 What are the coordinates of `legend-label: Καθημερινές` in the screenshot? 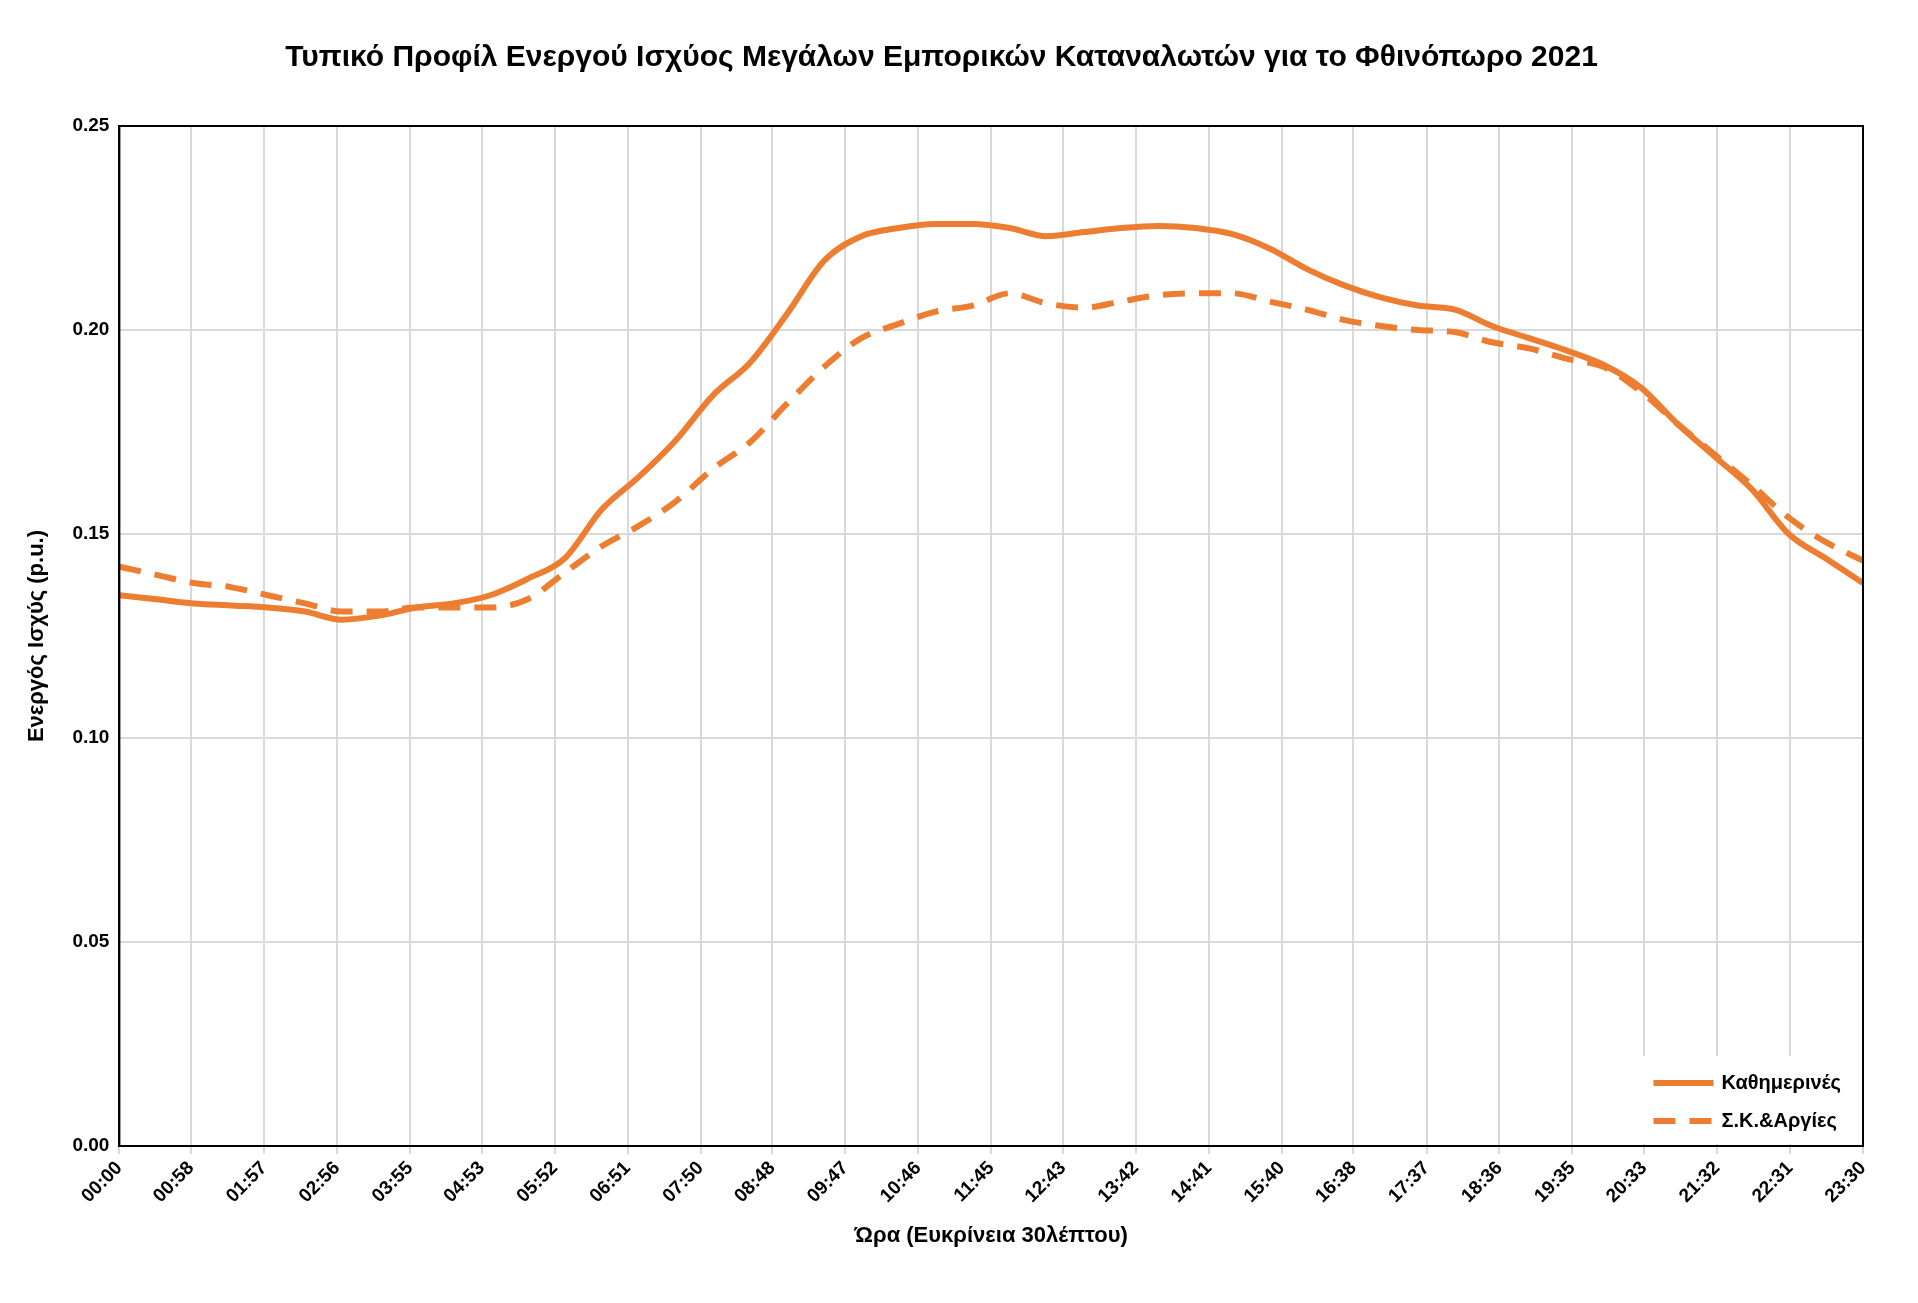 It's located at (1781, 1081).